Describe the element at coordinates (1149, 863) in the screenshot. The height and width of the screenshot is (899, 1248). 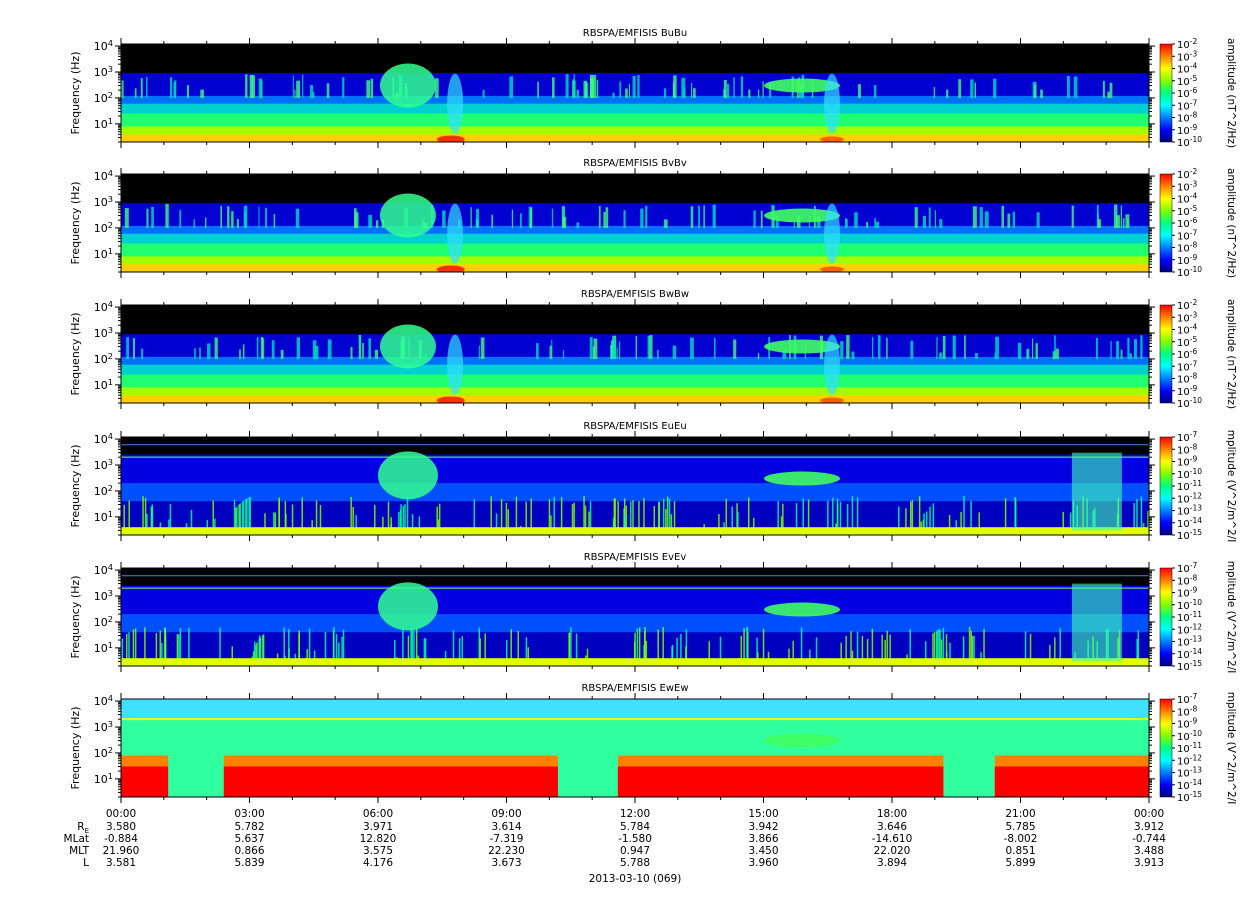
I see `ephemeris-value: 3.913` at that location.